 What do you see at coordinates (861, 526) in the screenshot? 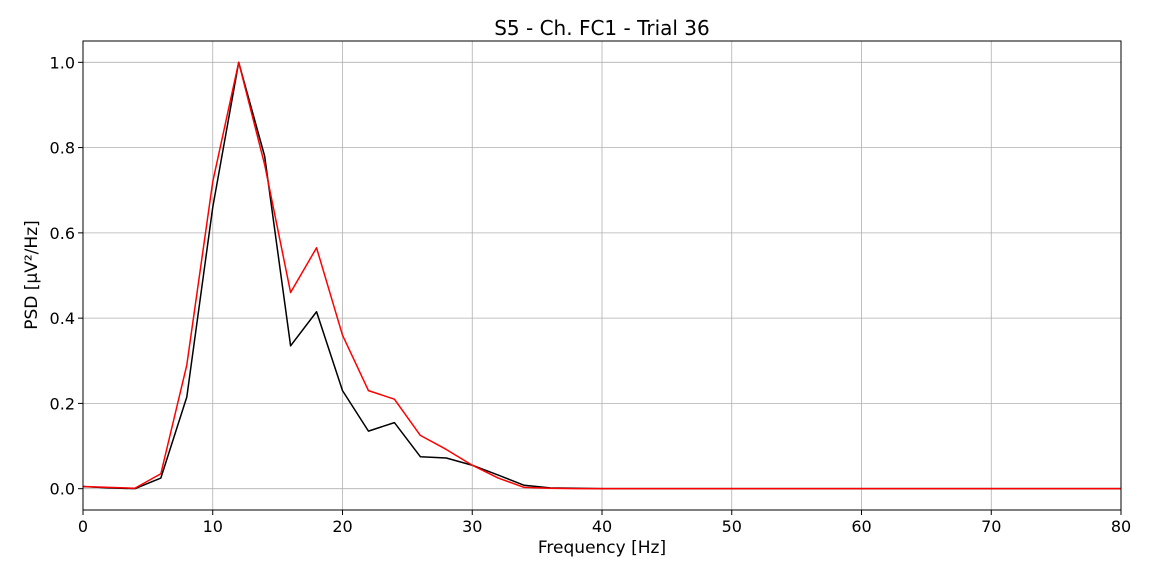
I see `x-tick-label: 60` at bounding box center [861, 526].